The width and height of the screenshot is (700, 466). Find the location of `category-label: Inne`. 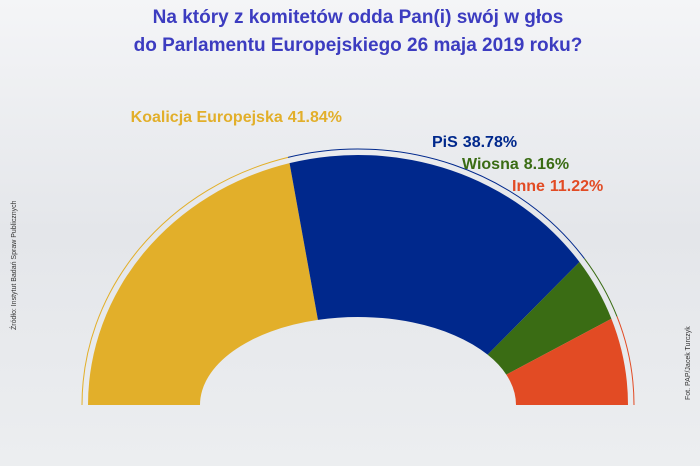

category-label: Inne is located at coordinates (528, 186).